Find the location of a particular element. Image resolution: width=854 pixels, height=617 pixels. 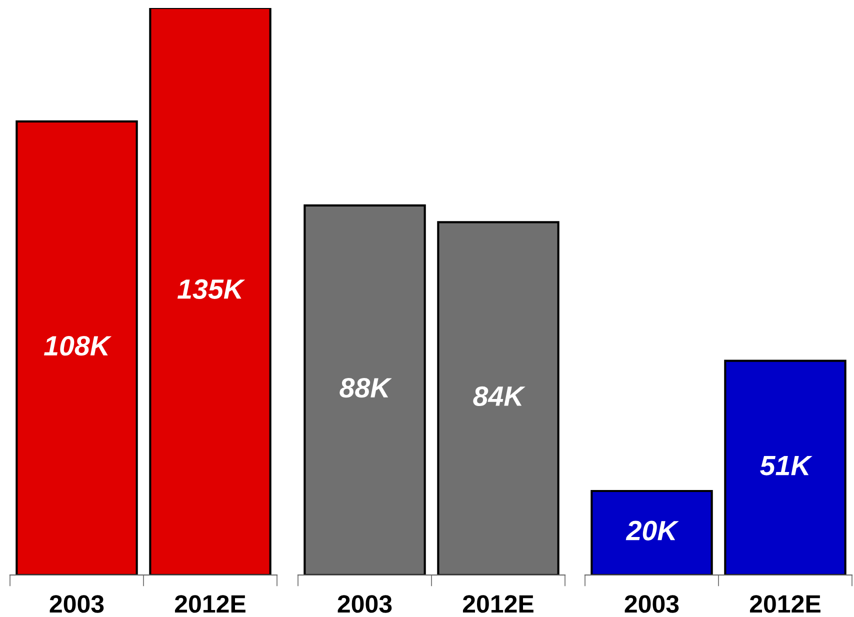

data-label: 88K is located at coordinates (366, 388).